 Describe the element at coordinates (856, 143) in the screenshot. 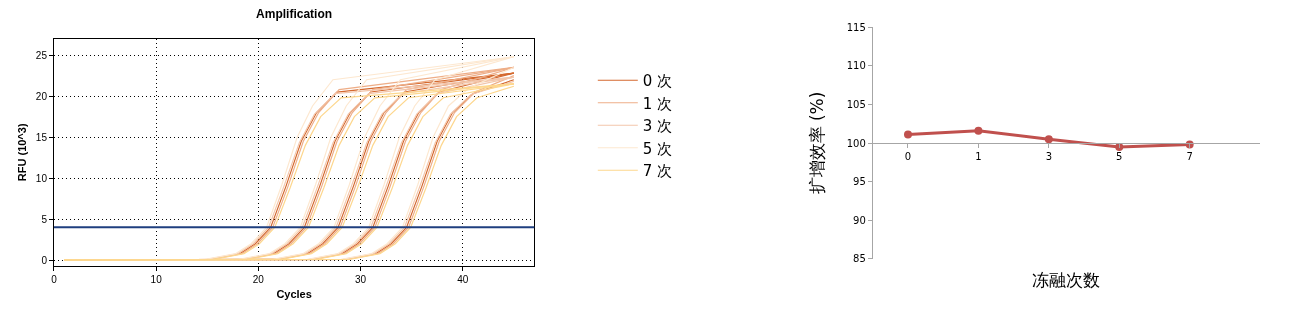

I see `y-tick-label: 100` at that location.